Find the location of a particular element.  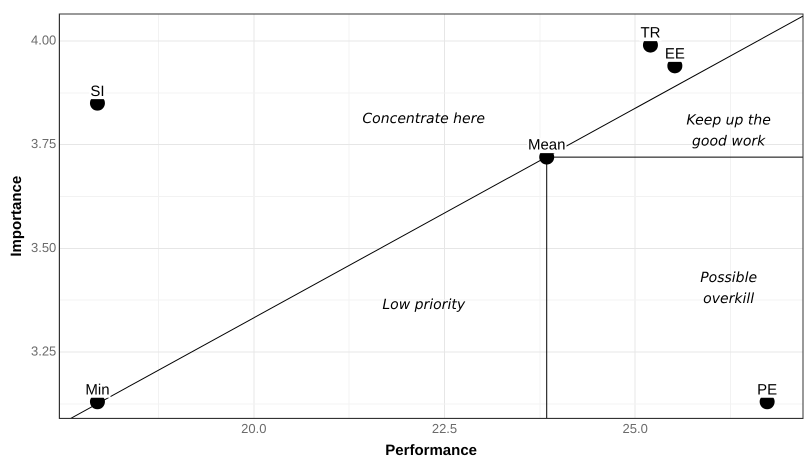

y-axis-title: Importance is located at coordinates (17, 216).